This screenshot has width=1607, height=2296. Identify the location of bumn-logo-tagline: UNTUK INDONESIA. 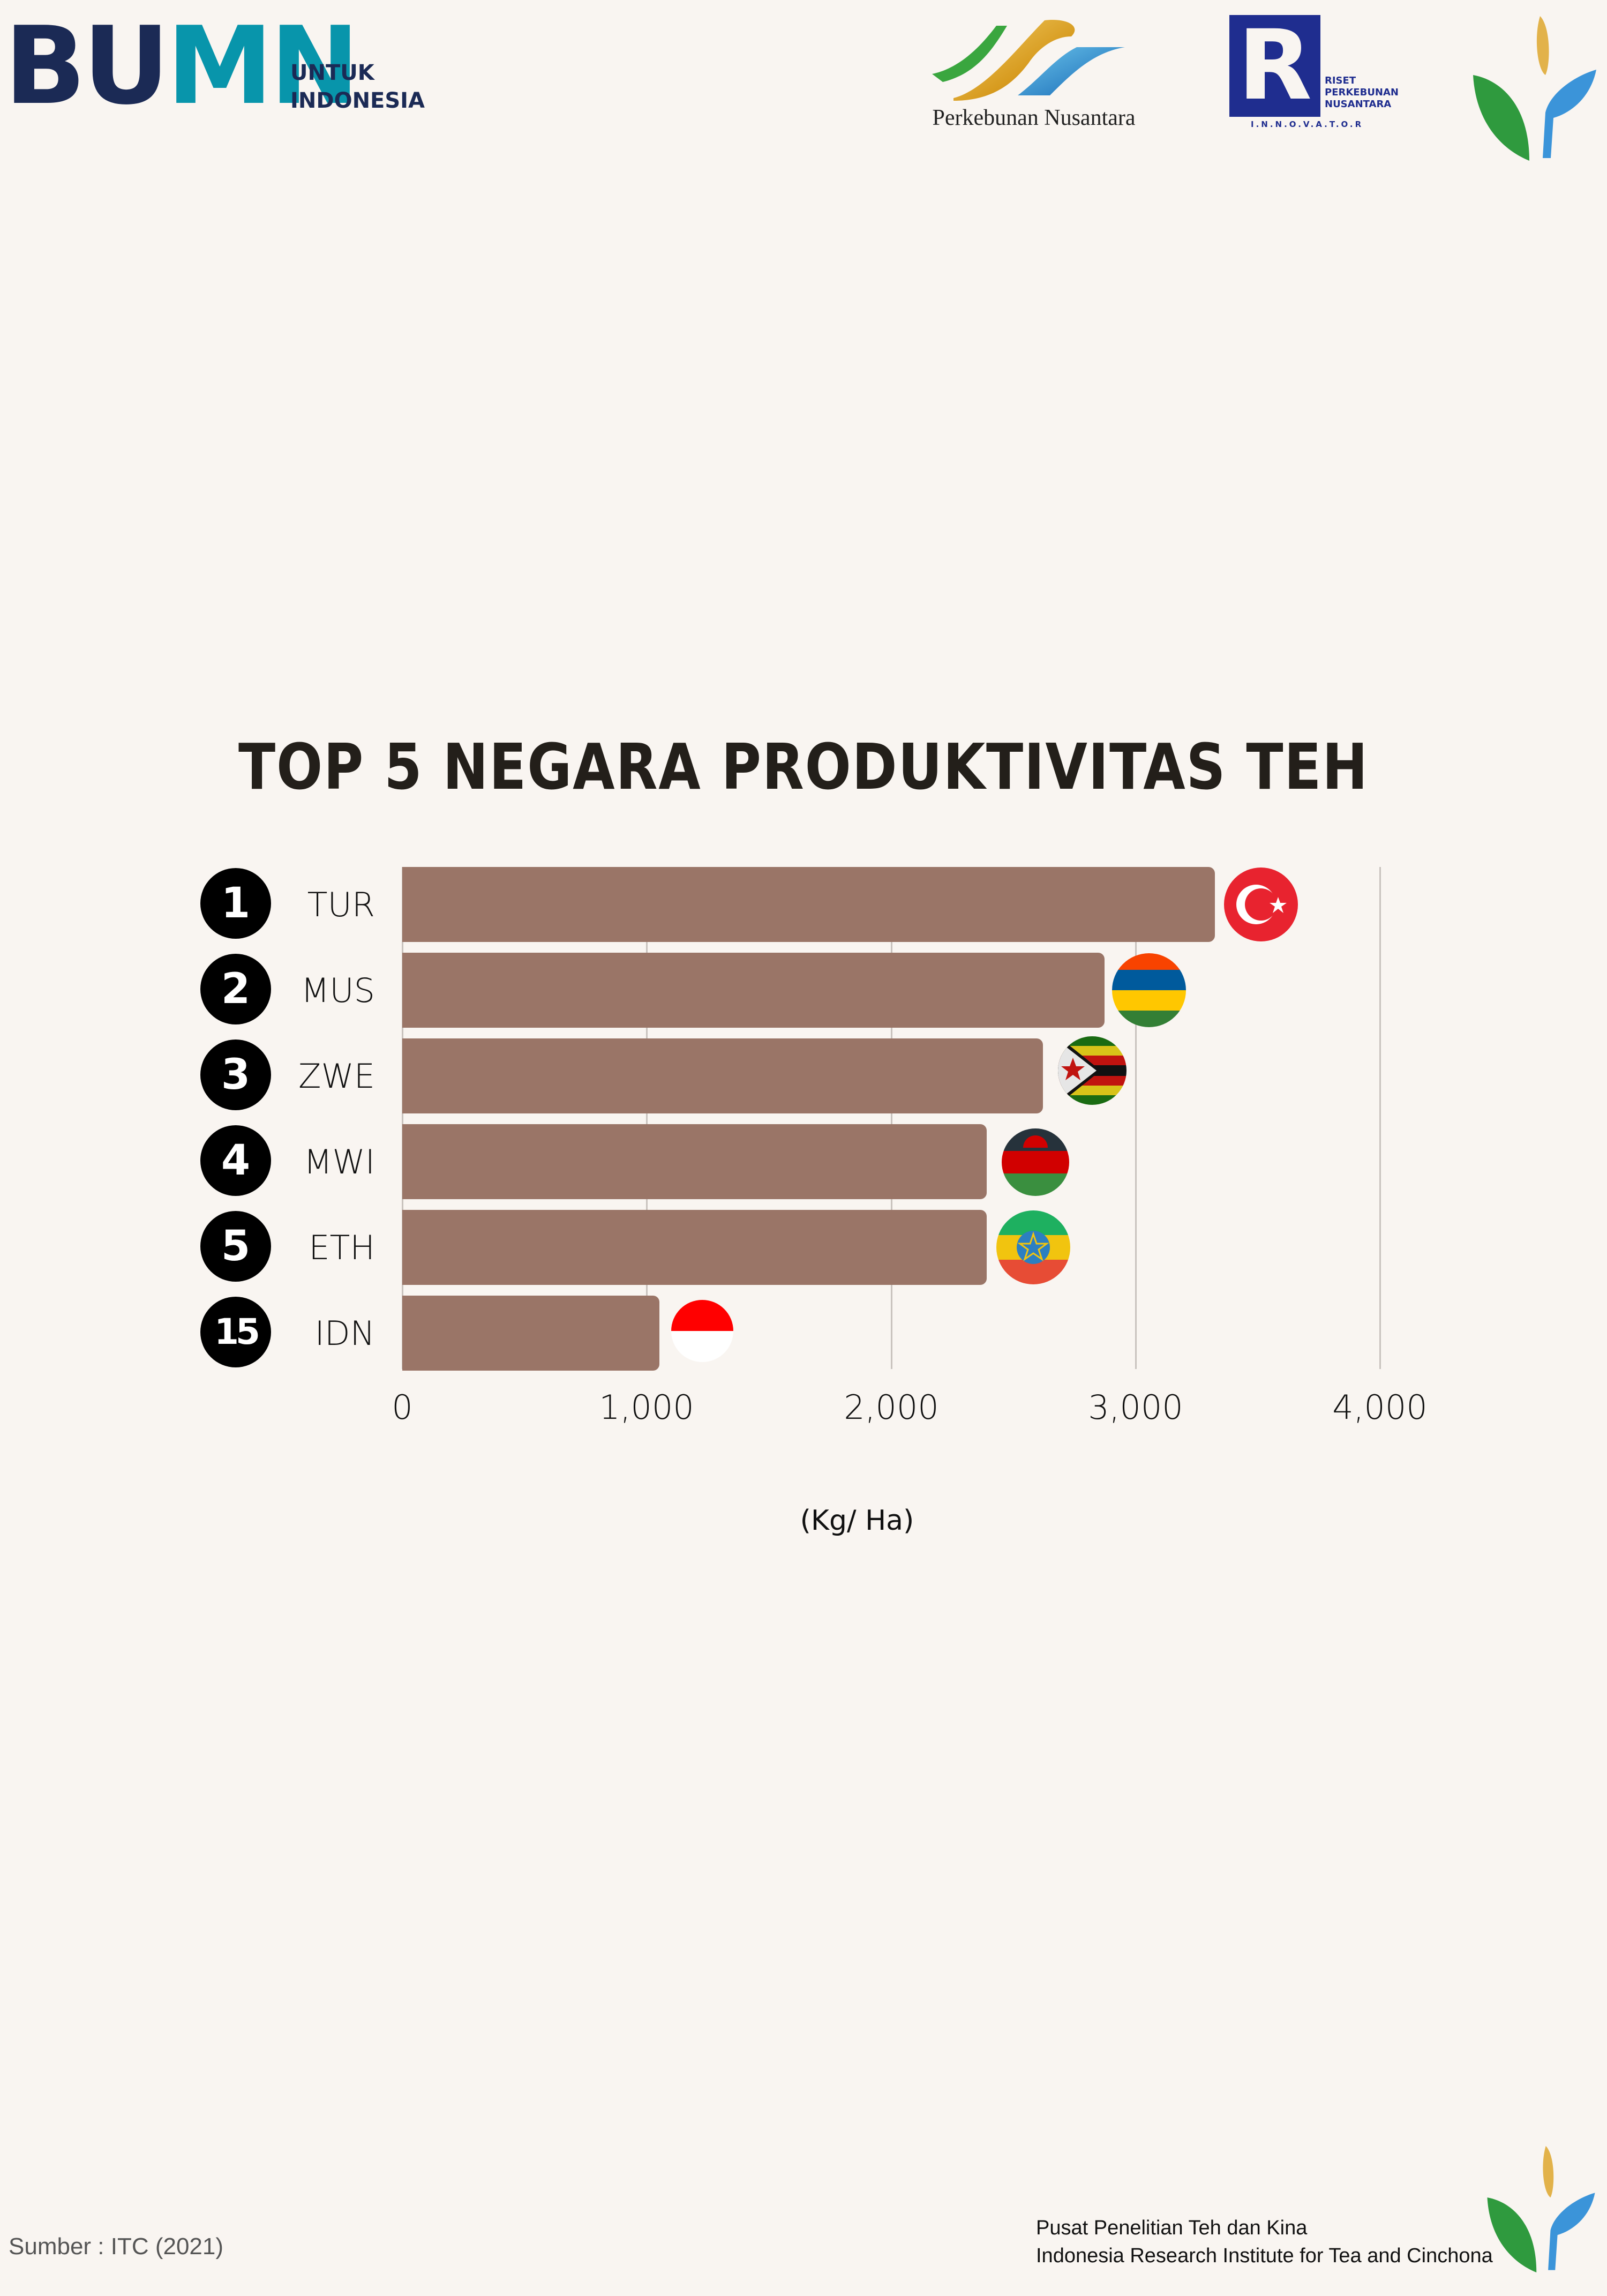
(357, 87).